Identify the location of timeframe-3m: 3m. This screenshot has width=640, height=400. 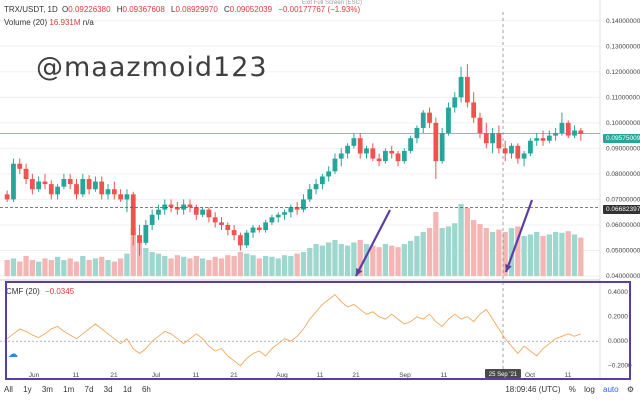
(47, 389).